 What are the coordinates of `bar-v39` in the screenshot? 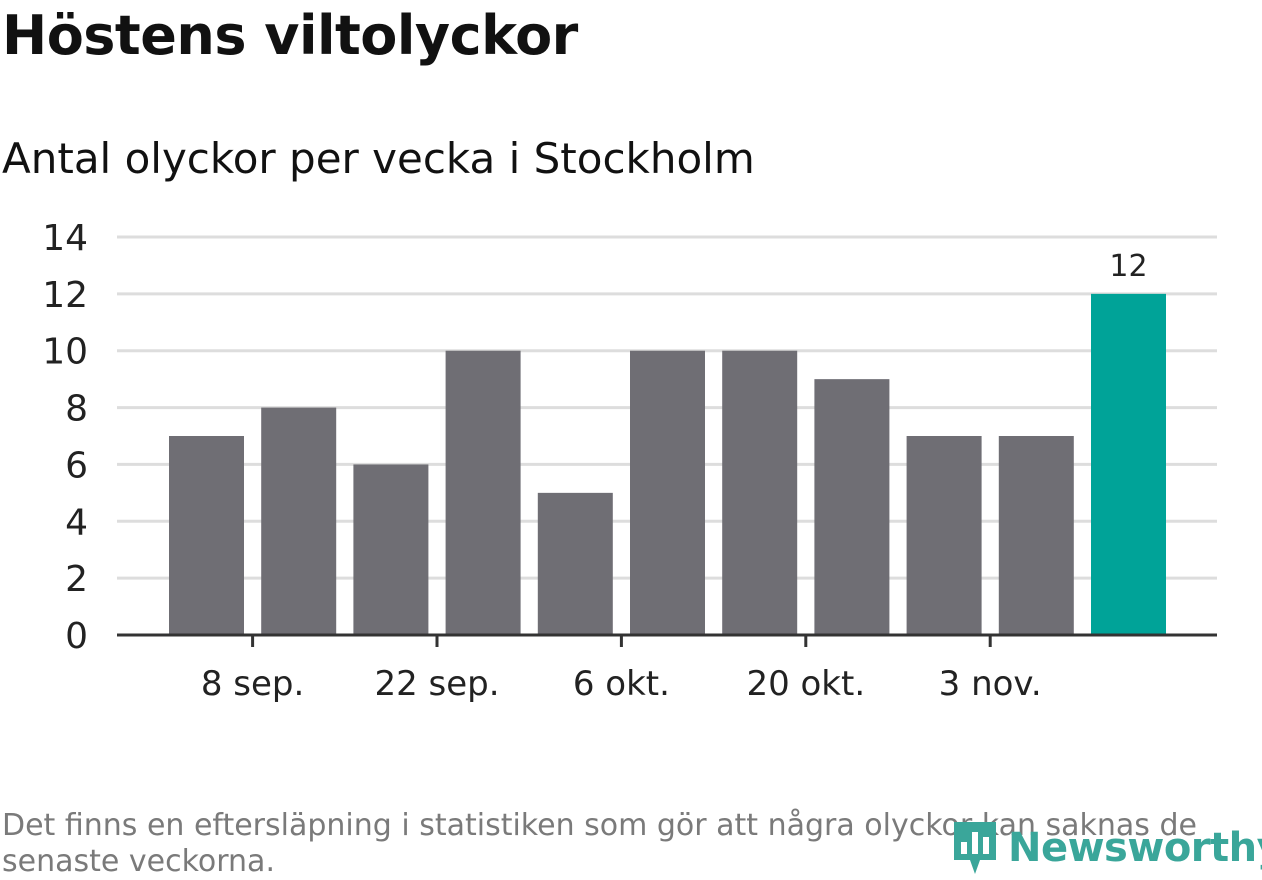 It's located at (483, 492).